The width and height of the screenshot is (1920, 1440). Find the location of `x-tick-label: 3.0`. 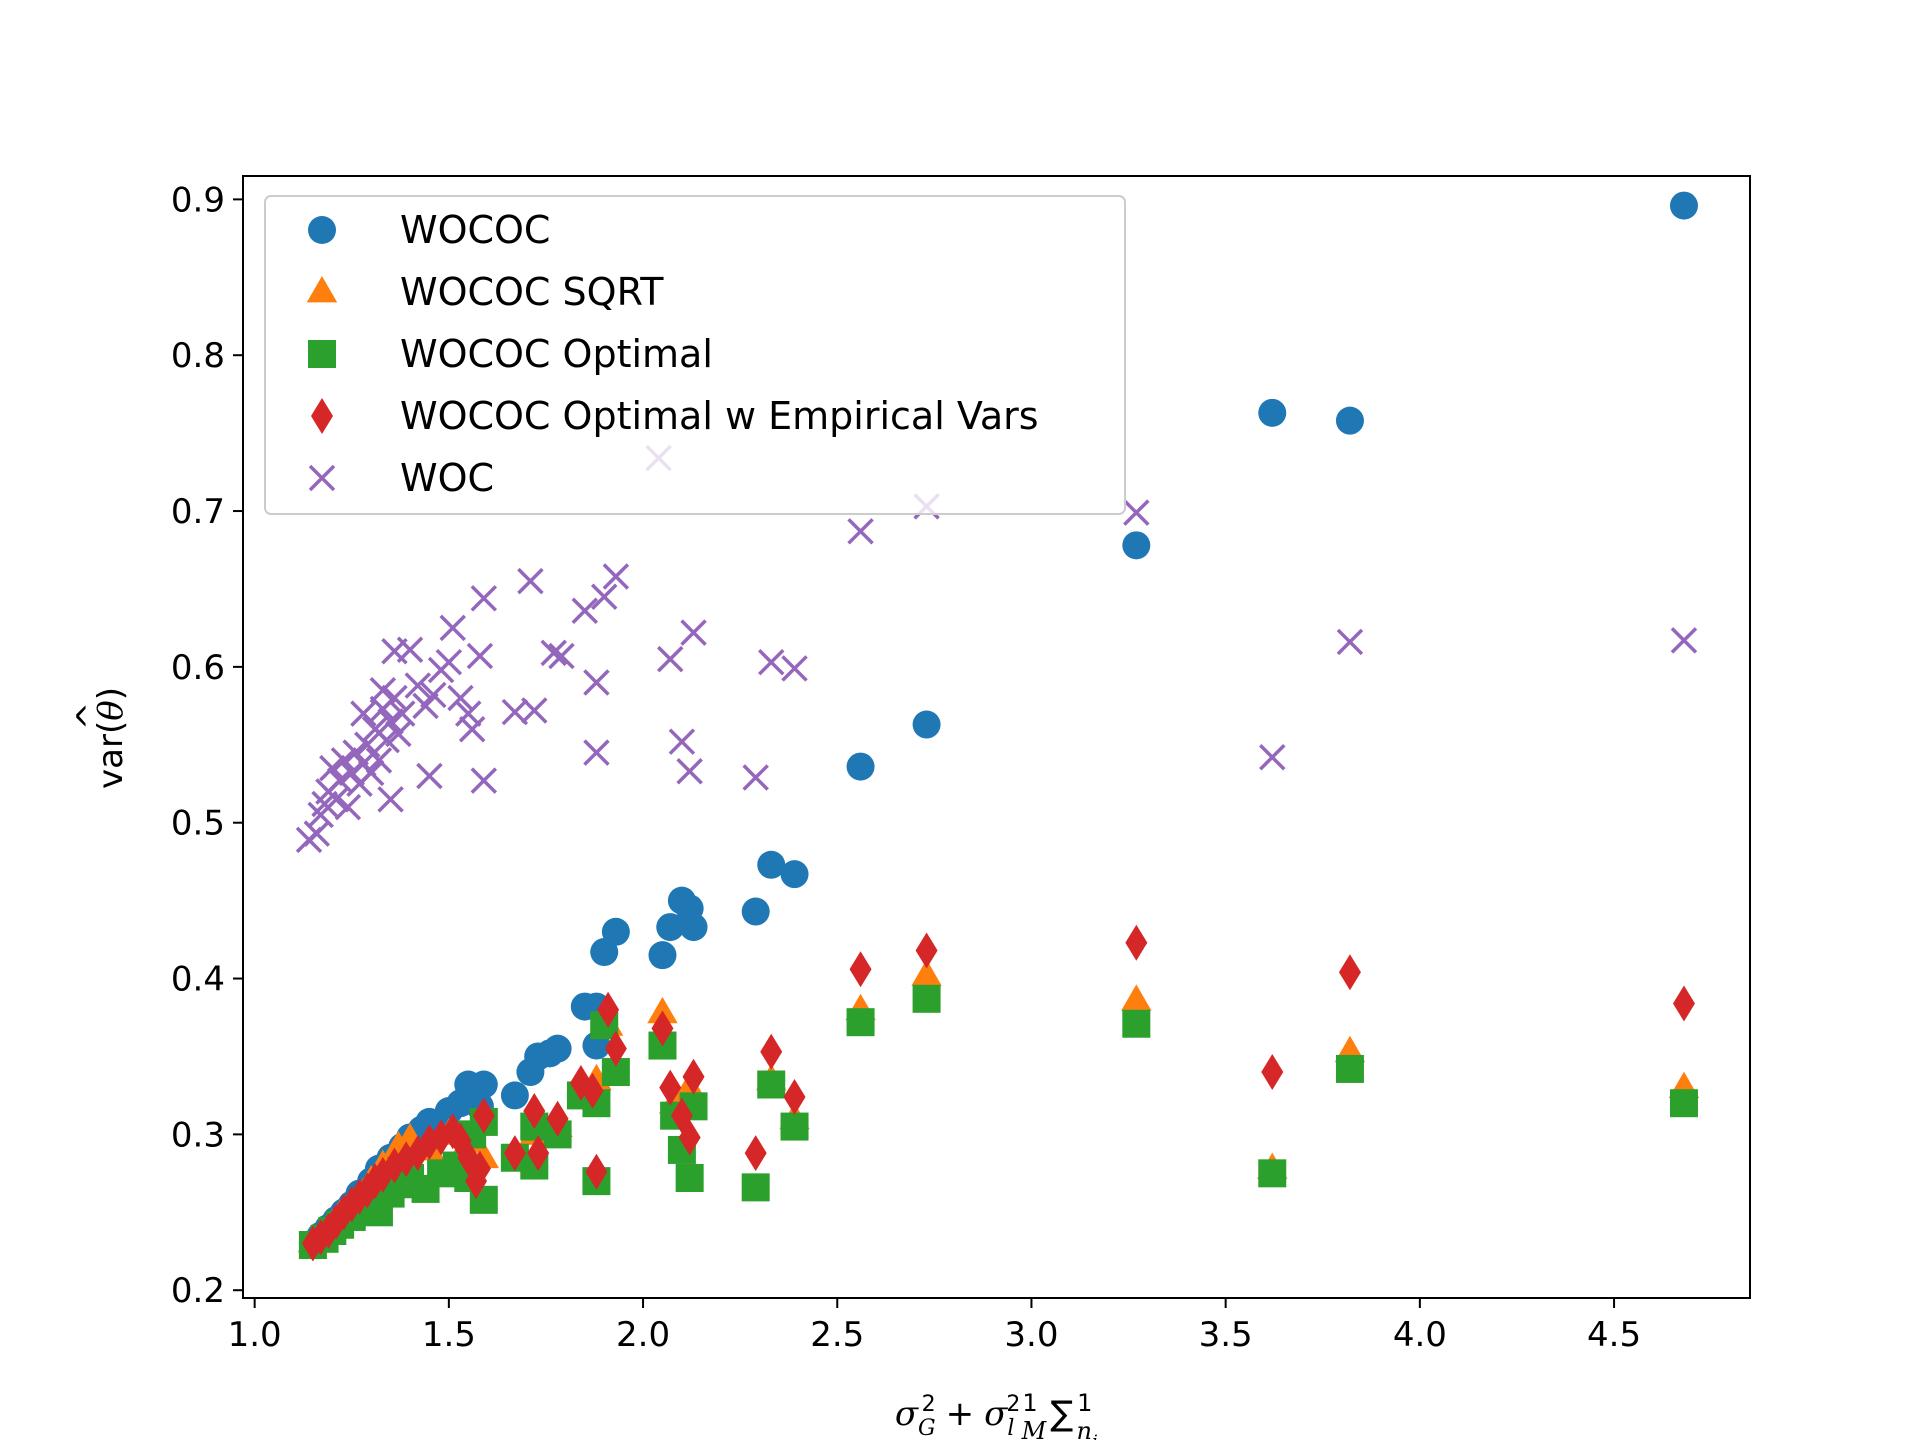

x-tick-label: 3.0 is located at coordinates (1031, 1335).